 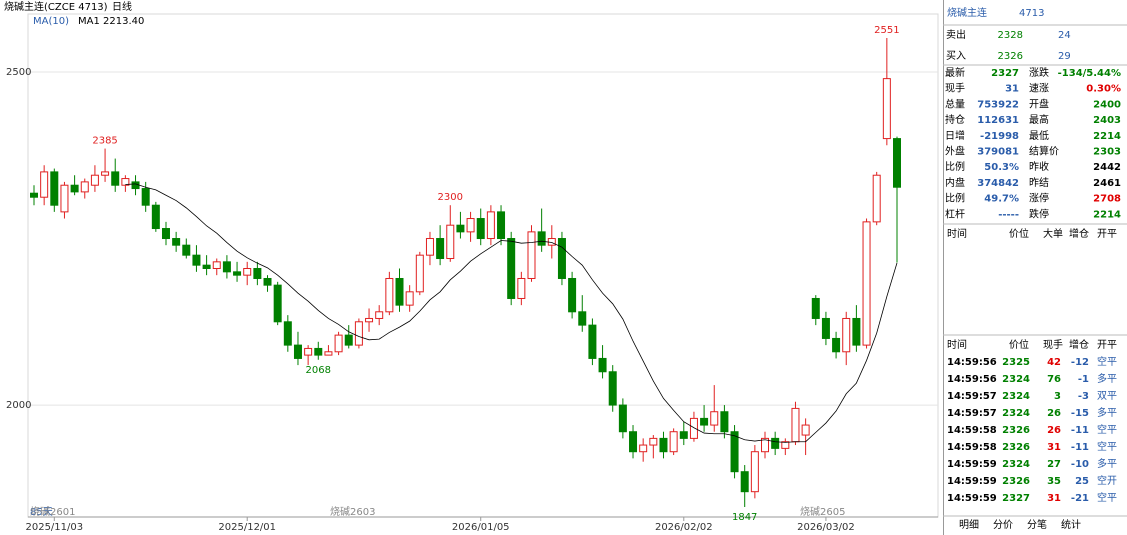 What do you see at coordinates (972, 396) in the screenshot?
I see `trade-time: 14:59:57` at bounding box center [972, 396].